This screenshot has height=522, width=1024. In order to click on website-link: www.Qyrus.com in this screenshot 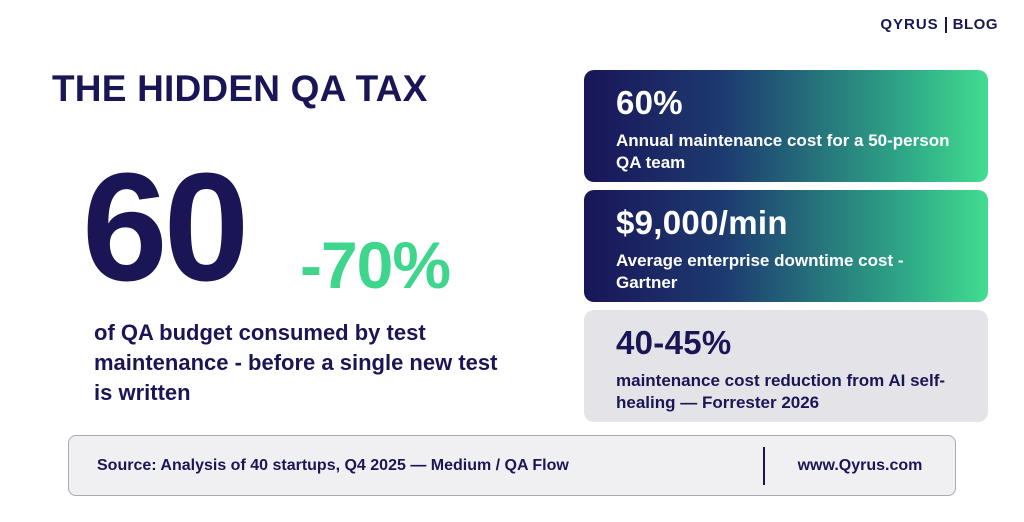, I will do `click(860, 465)`.